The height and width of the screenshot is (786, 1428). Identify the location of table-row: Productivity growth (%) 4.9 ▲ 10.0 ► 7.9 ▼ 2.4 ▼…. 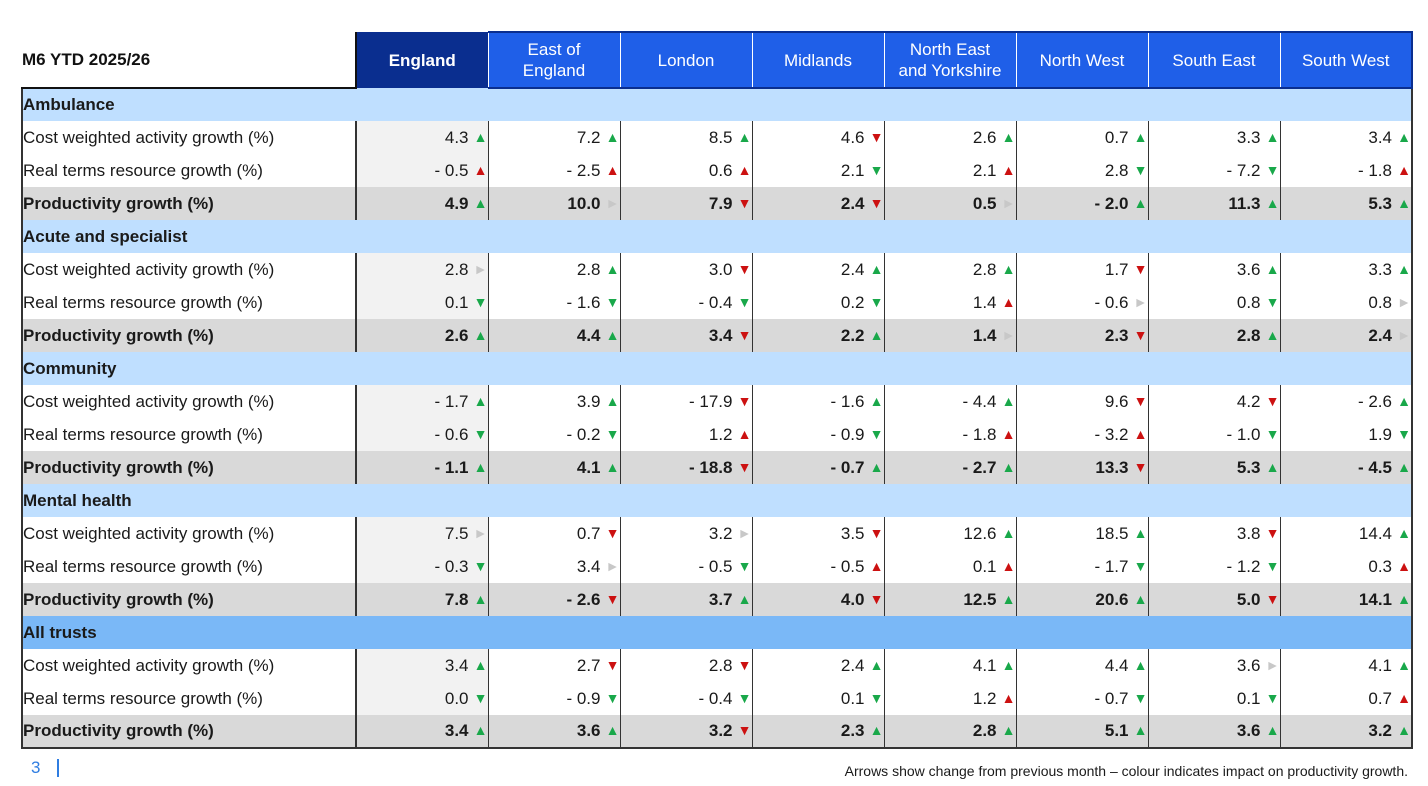
(717, 203).